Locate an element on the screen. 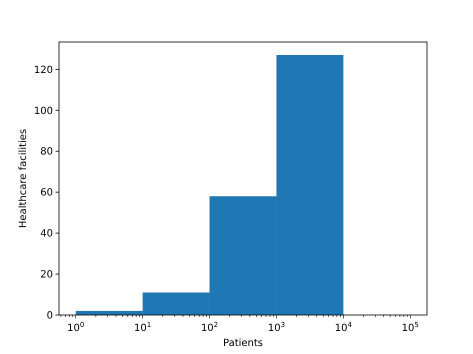 This screenshot has width=473, height=354. x-tick-label: 10$^{5}$ is located at coordinates (410, 327).